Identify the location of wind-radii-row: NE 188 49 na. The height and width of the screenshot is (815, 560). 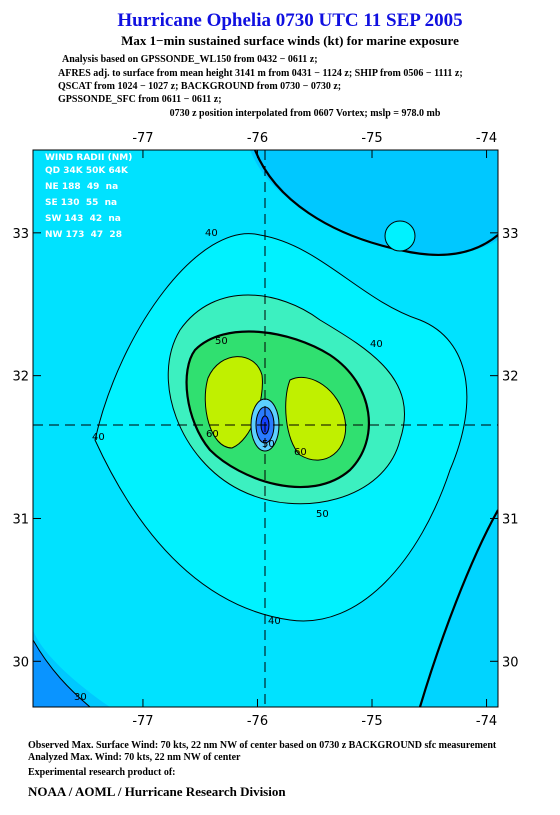
(81, 187).